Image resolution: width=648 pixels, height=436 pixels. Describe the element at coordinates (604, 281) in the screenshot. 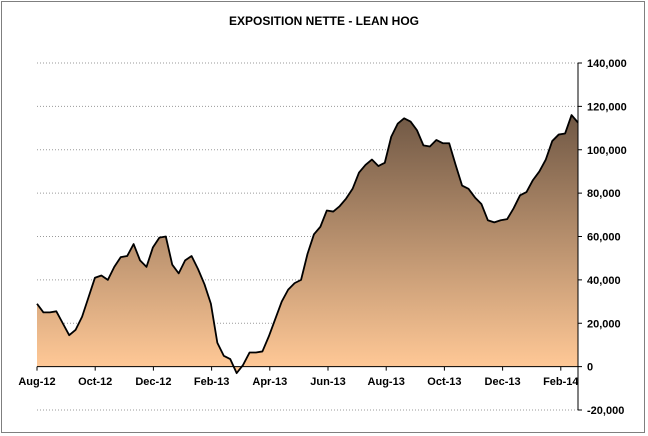

I see `y-tick-label: 40,000` at that location.